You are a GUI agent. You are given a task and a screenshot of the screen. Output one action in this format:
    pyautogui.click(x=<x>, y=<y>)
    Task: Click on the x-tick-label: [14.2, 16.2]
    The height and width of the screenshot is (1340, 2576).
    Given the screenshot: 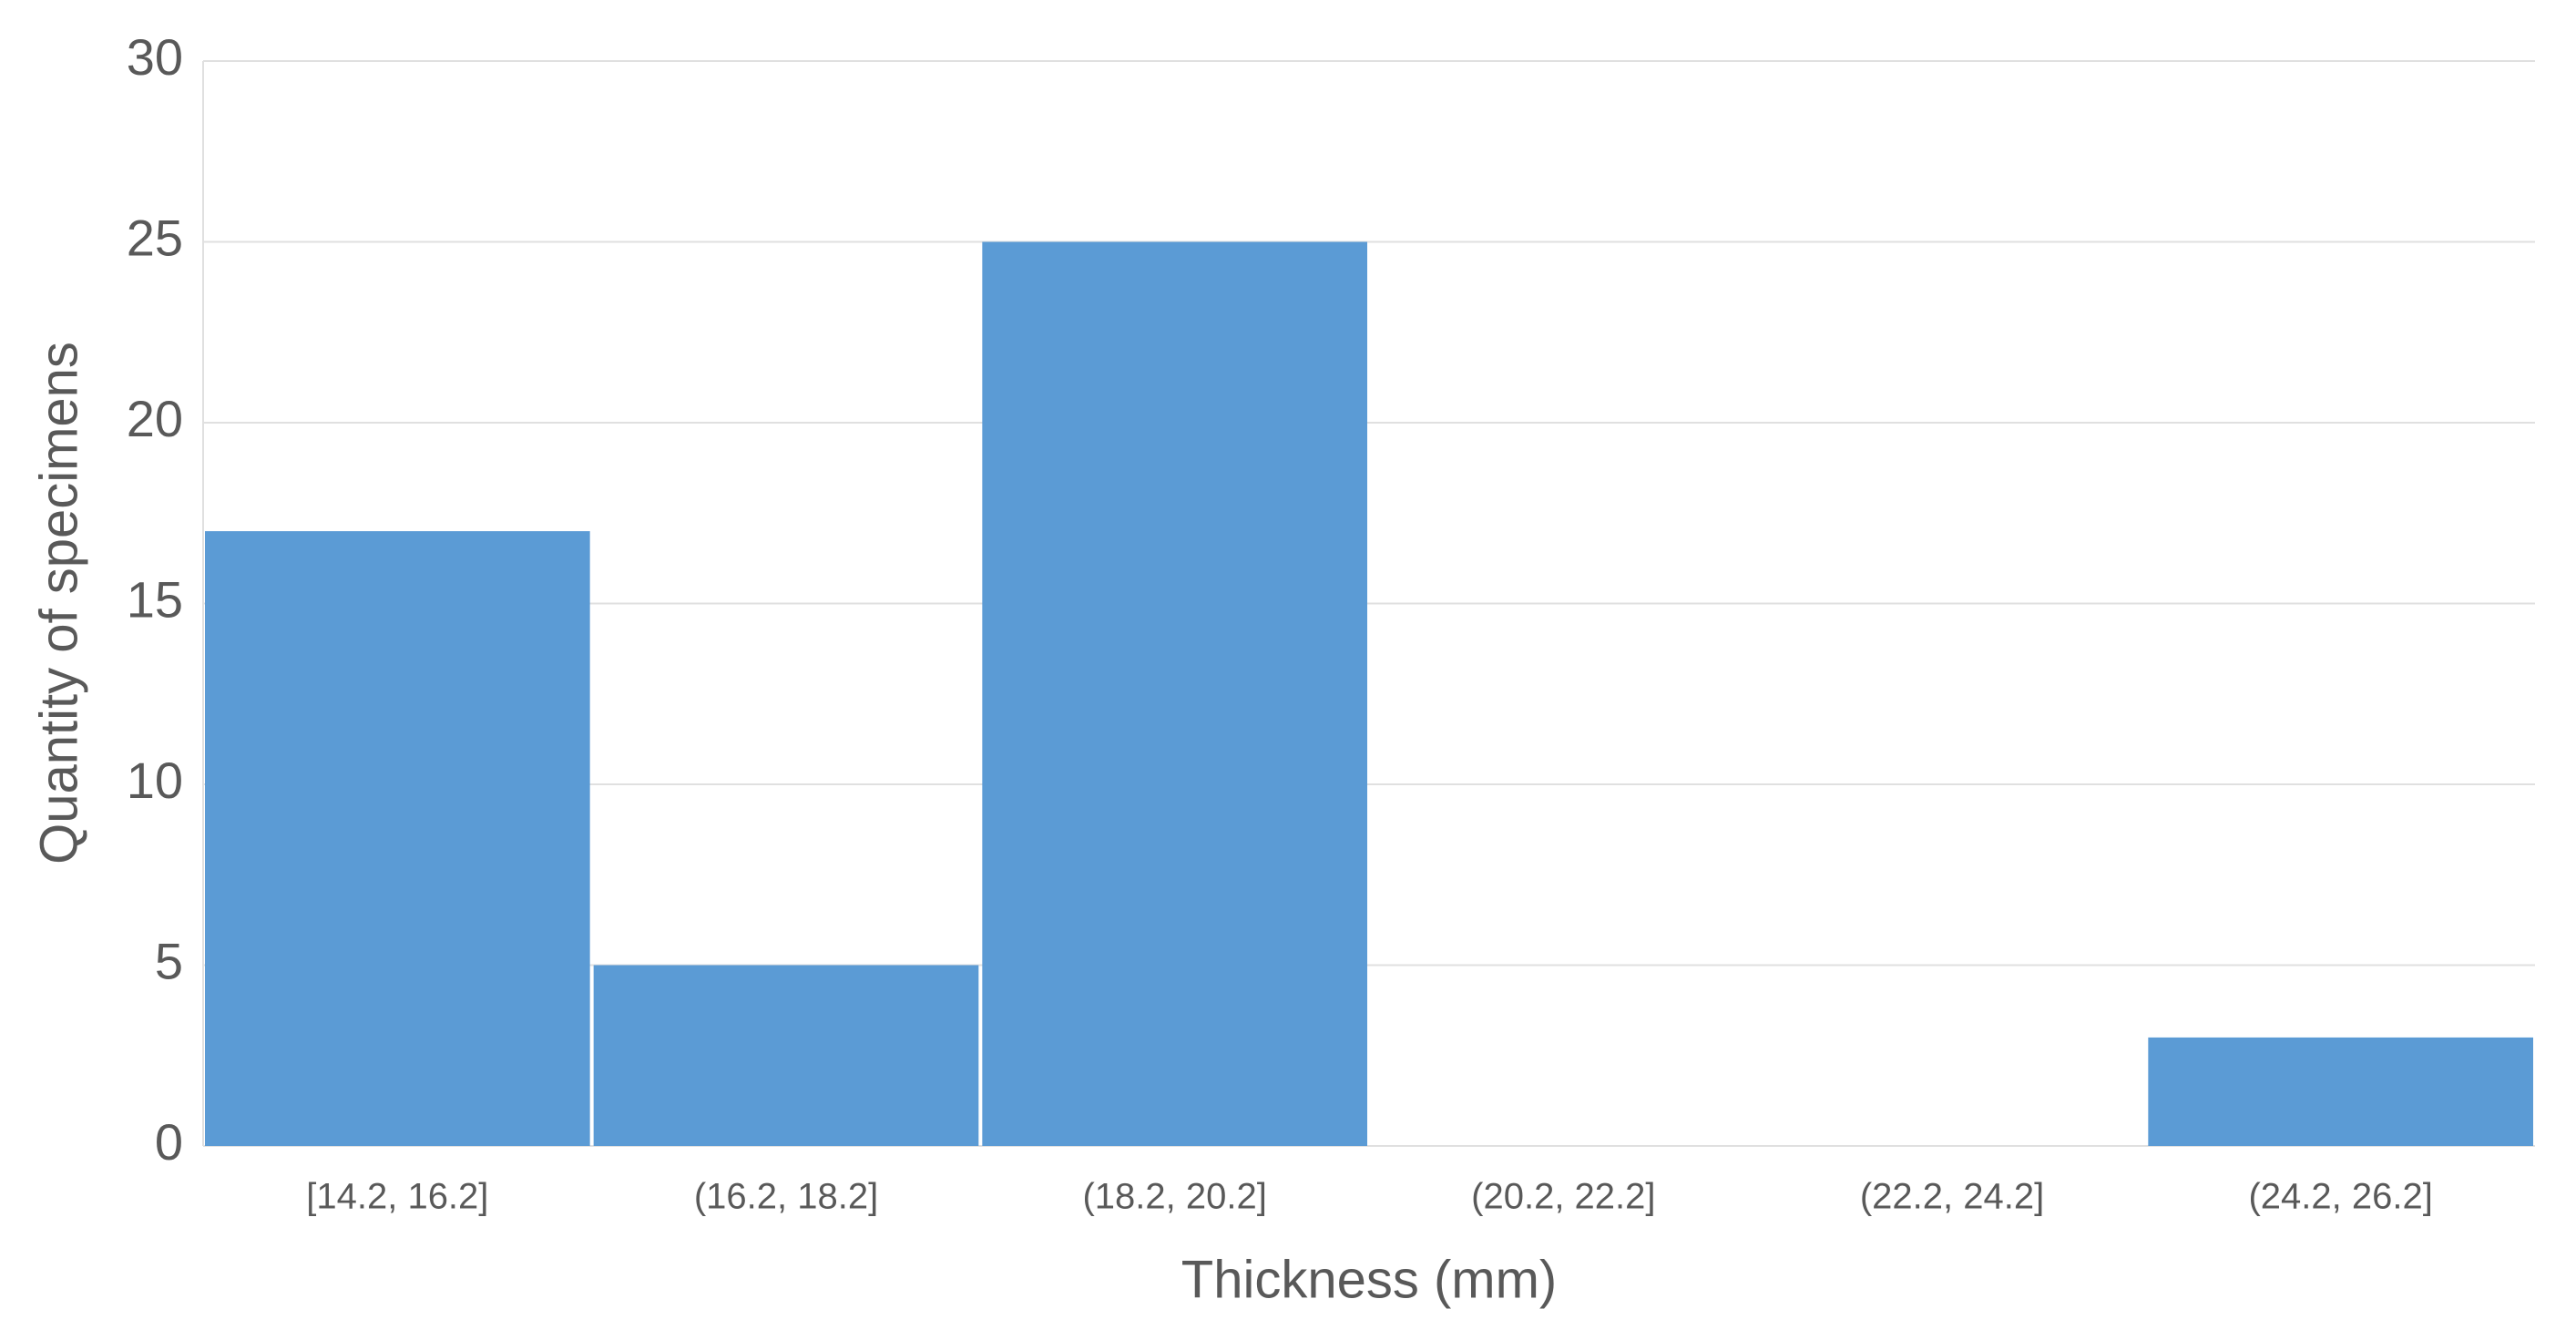 What is the action you would take?
    pyautogui.click(x=397, y=1197)
    